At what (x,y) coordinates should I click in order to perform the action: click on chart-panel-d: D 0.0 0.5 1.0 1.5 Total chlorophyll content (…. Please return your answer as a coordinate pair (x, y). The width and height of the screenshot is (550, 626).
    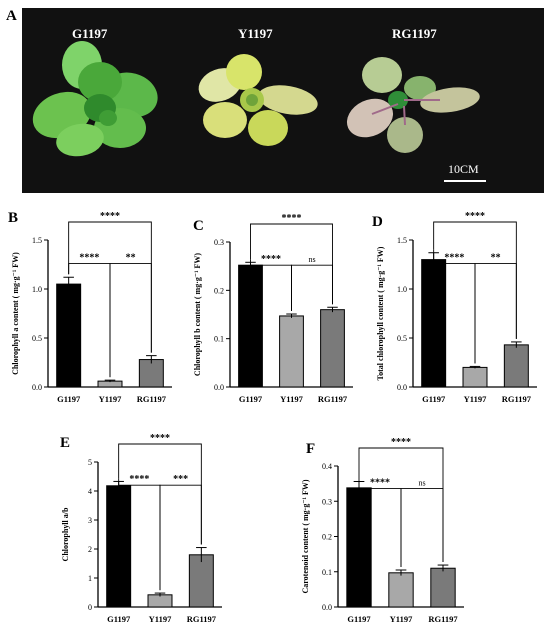
    Looking at the image, I should click on (454, 307).